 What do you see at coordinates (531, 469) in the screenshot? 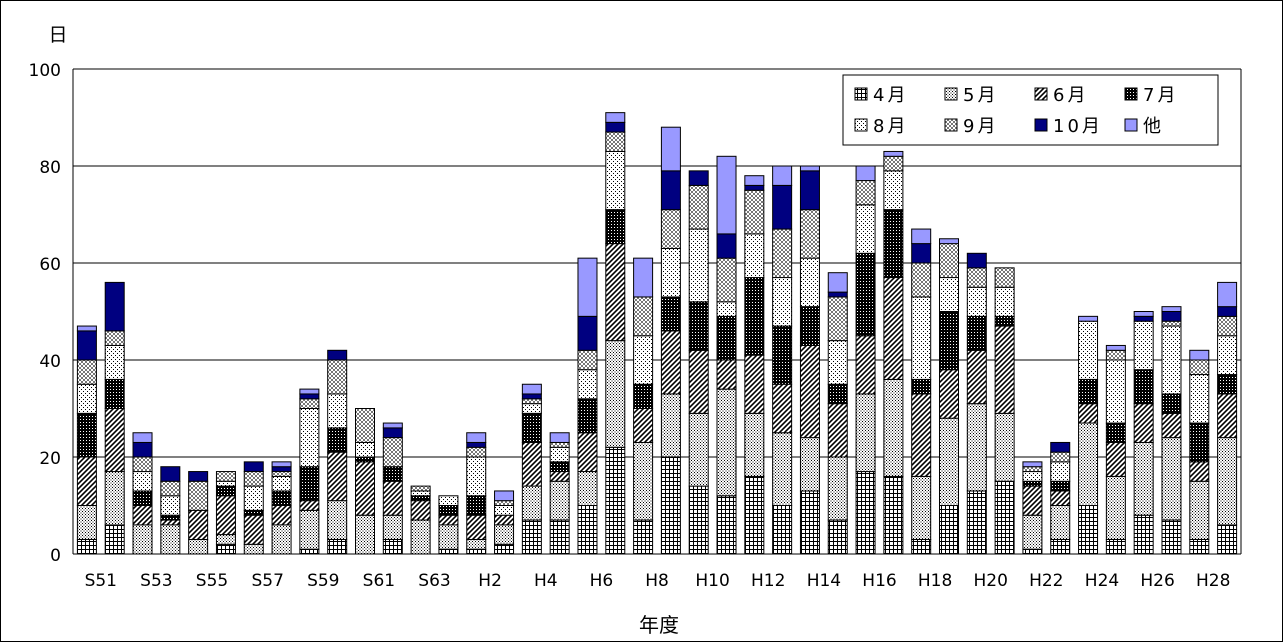
I see `bar-stack-H4` at bounding box center [531, 469].